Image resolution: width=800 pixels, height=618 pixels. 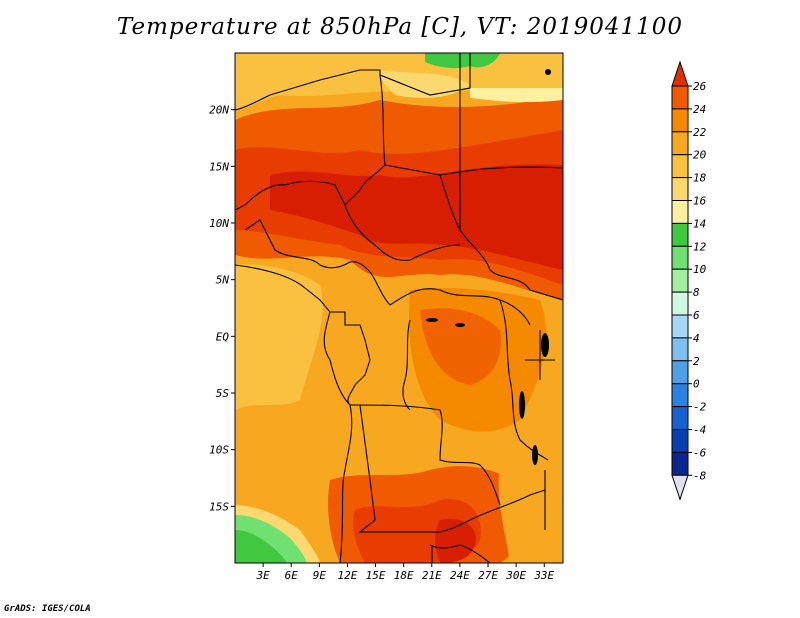 What do you see at coordinates (696, 384) in the screenshot?
I see `colorbar-label: 0` at bounding box center [696, 384].